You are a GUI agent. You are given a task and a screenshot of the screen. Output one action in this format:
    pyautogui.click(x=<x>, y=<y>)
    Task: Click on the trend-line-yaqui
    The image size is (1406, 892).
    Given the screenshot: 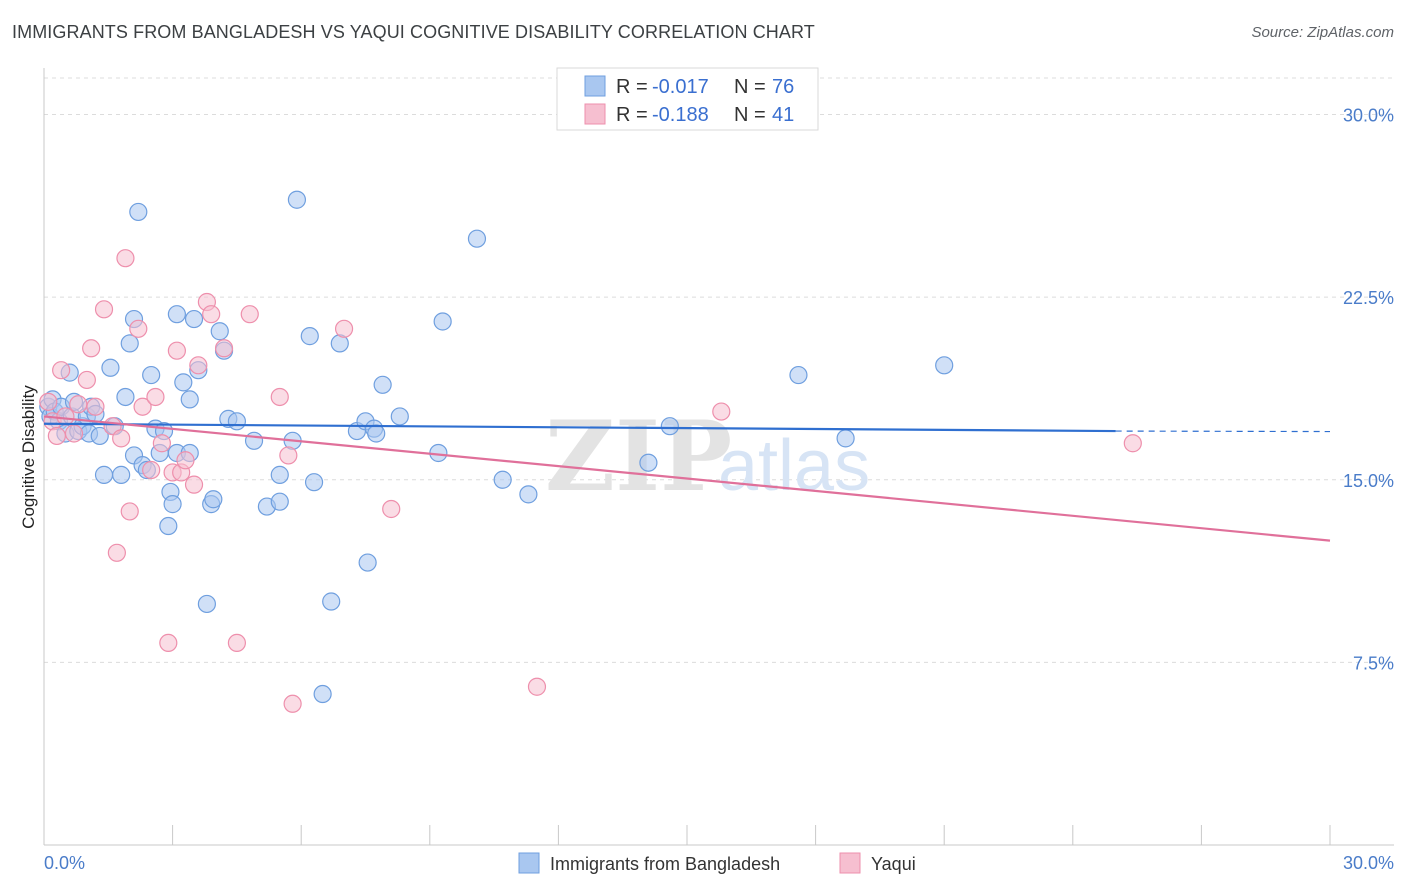 What is the action you would take?
    pyautogui.click(x=687, y=478)
    